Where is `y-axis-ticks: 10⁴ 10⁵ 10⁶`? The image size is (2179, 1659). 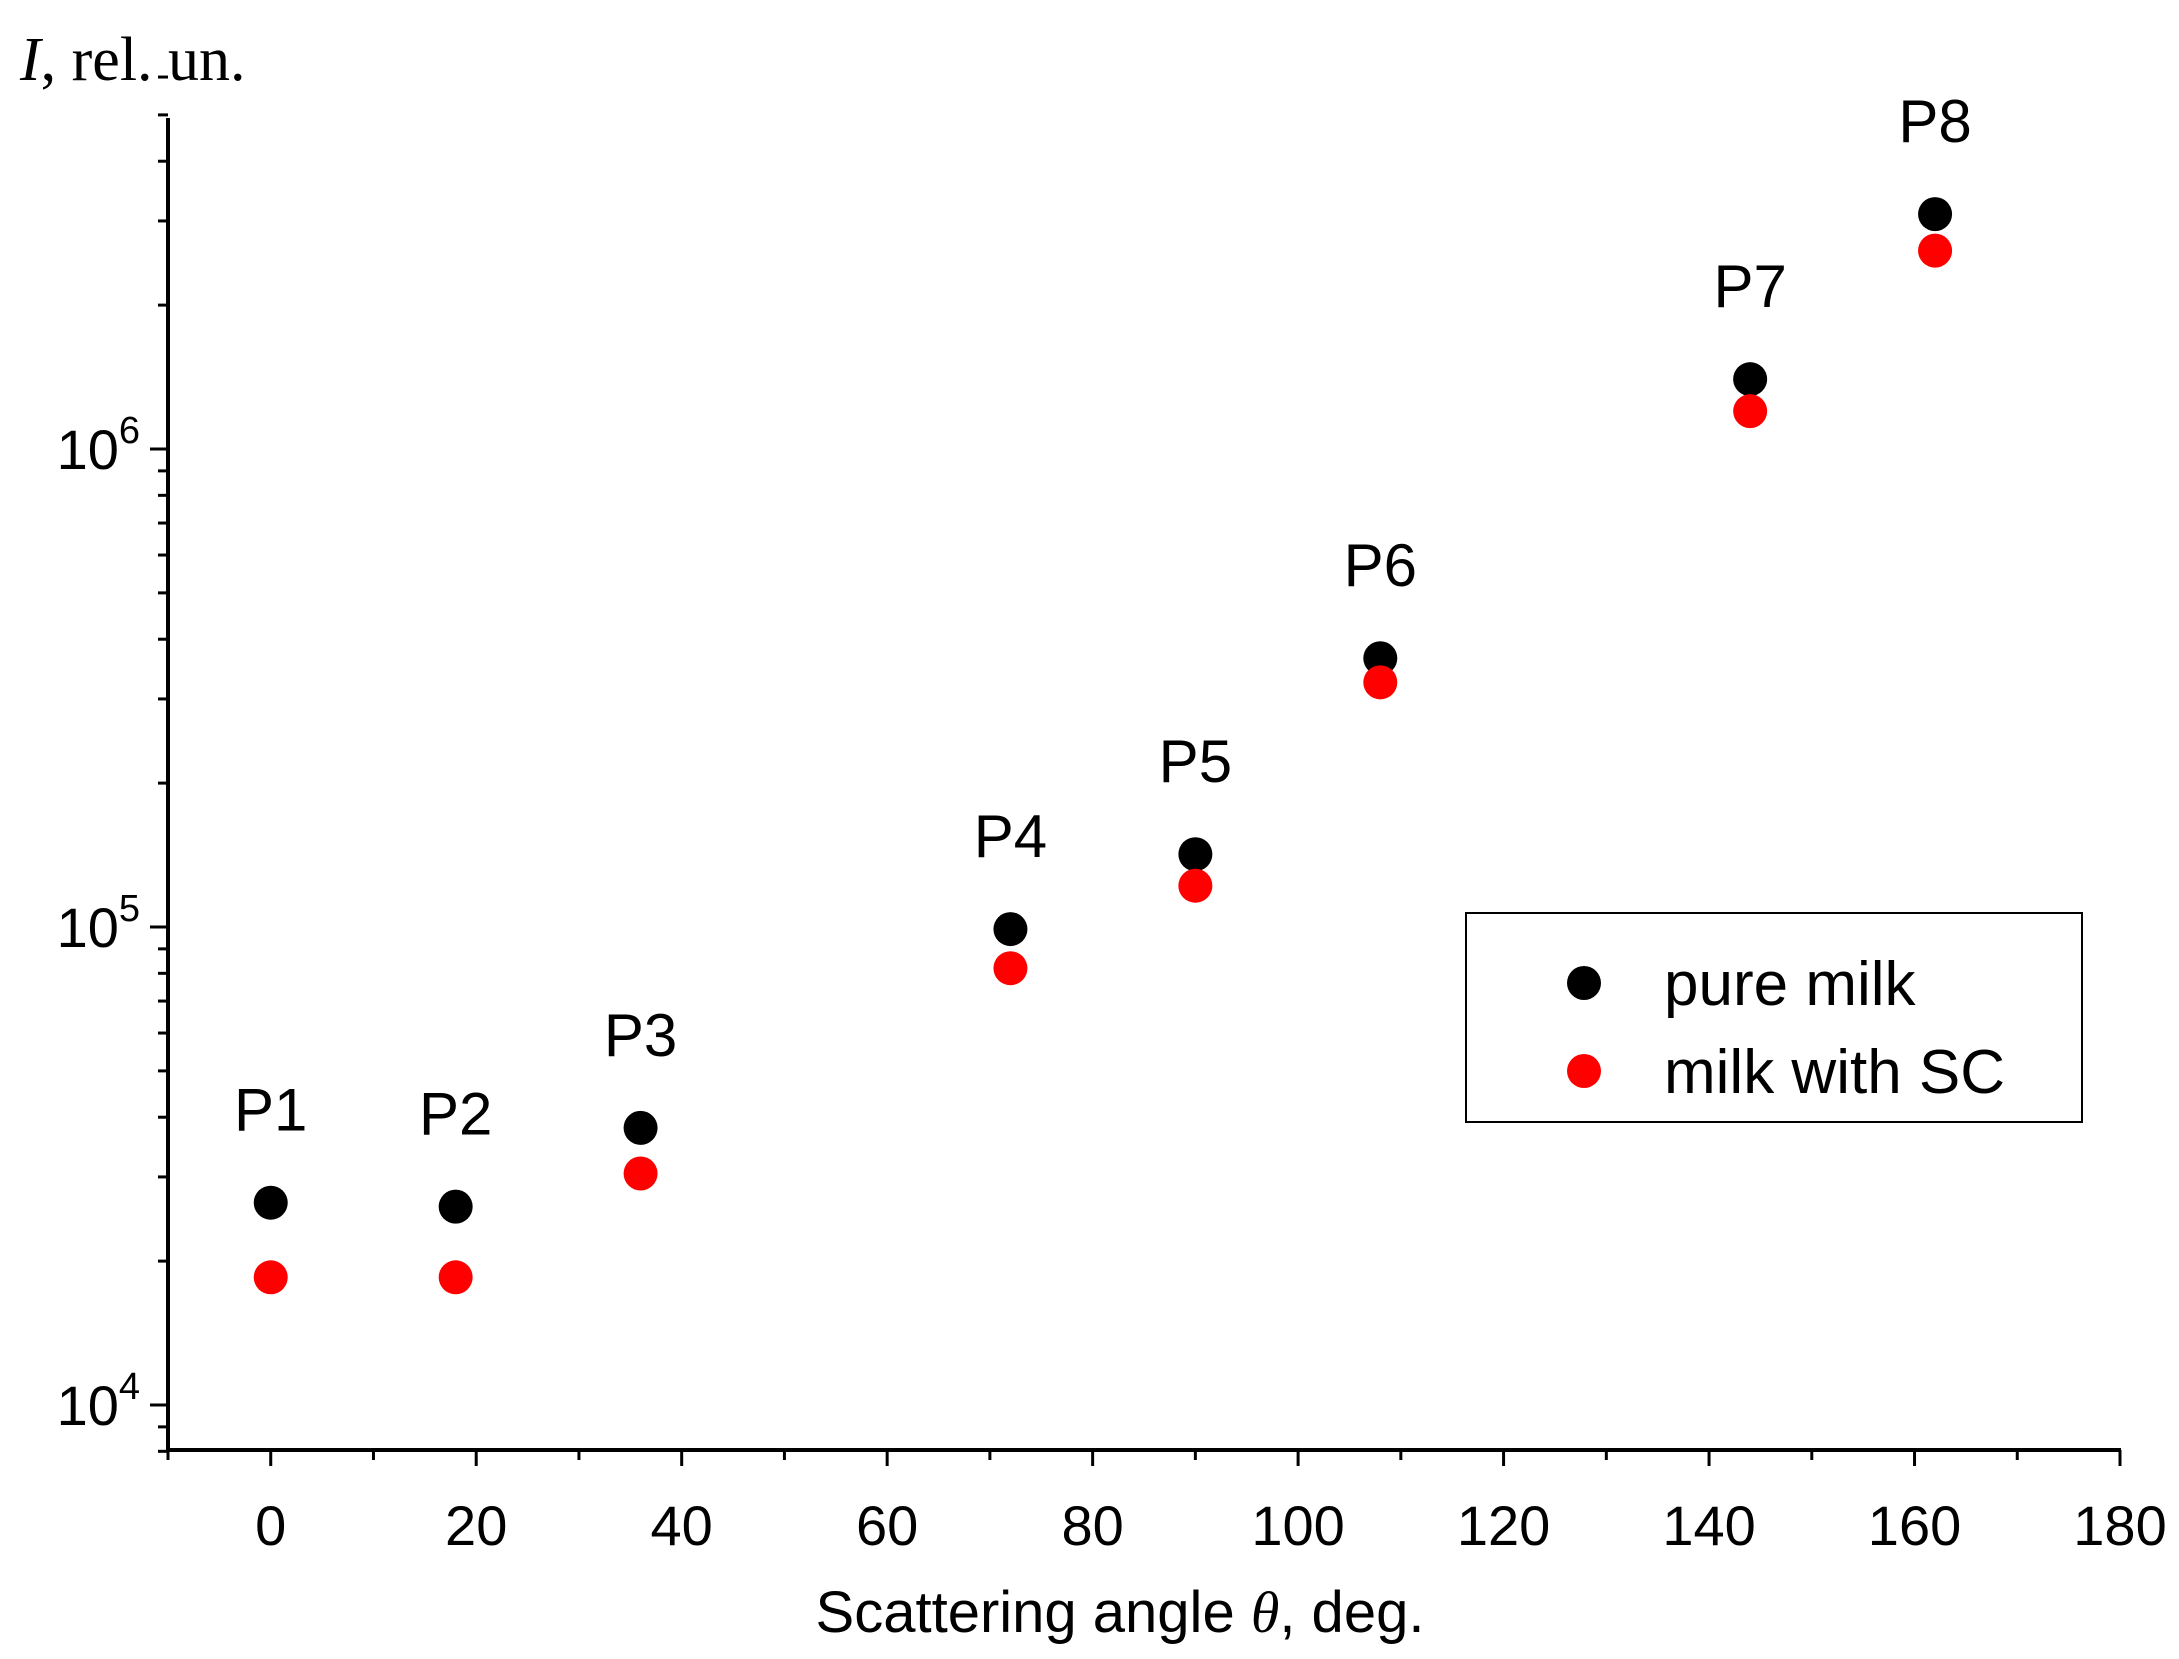
y-axis-ticks: 10⁴ 10⁵ 10⁶ is located at coordinates (112, 764).